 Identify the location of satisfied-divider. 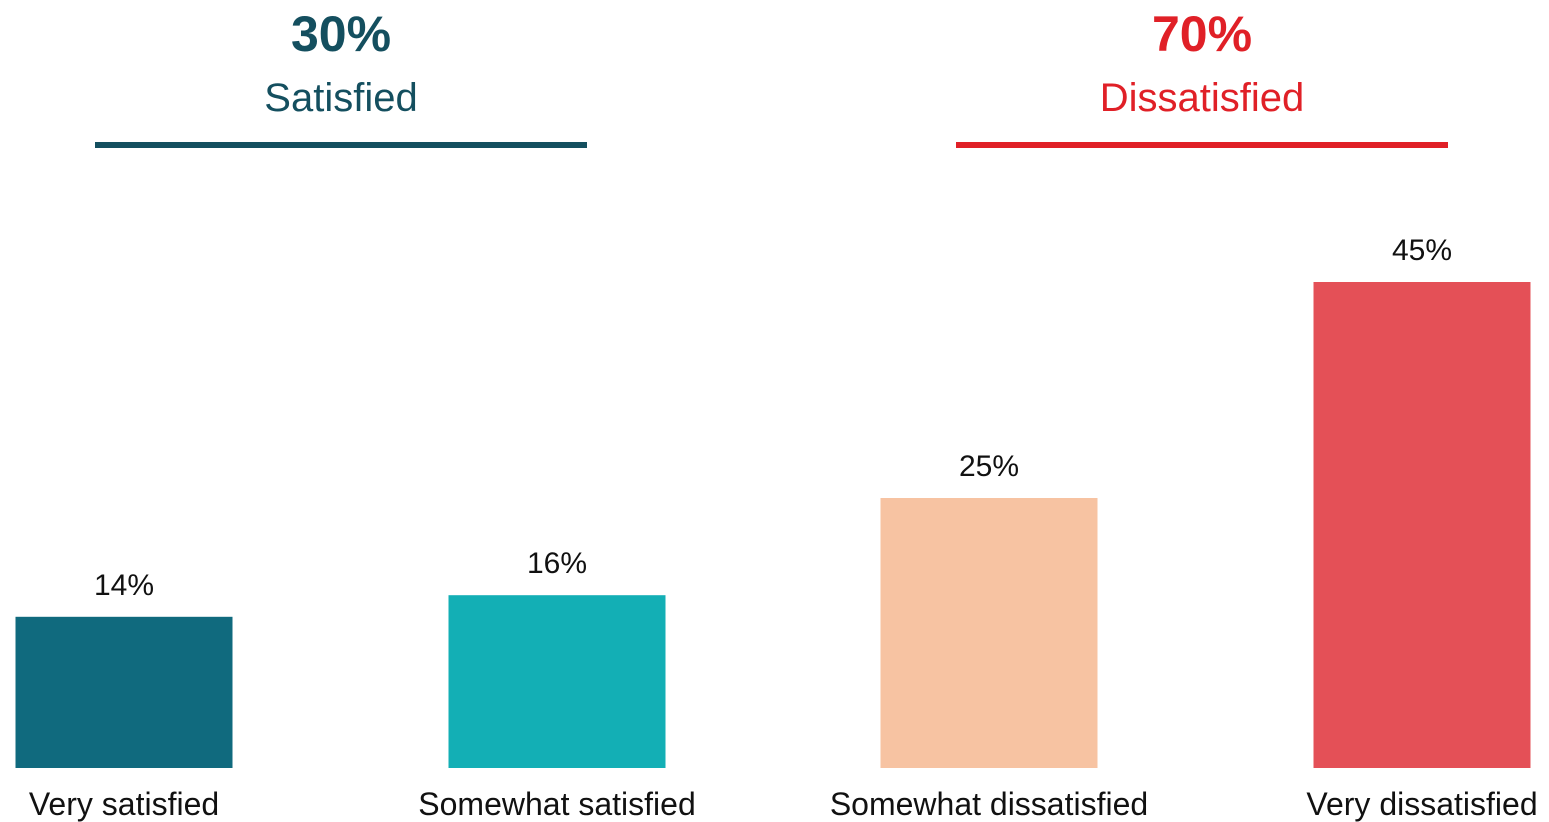
(341, 145).